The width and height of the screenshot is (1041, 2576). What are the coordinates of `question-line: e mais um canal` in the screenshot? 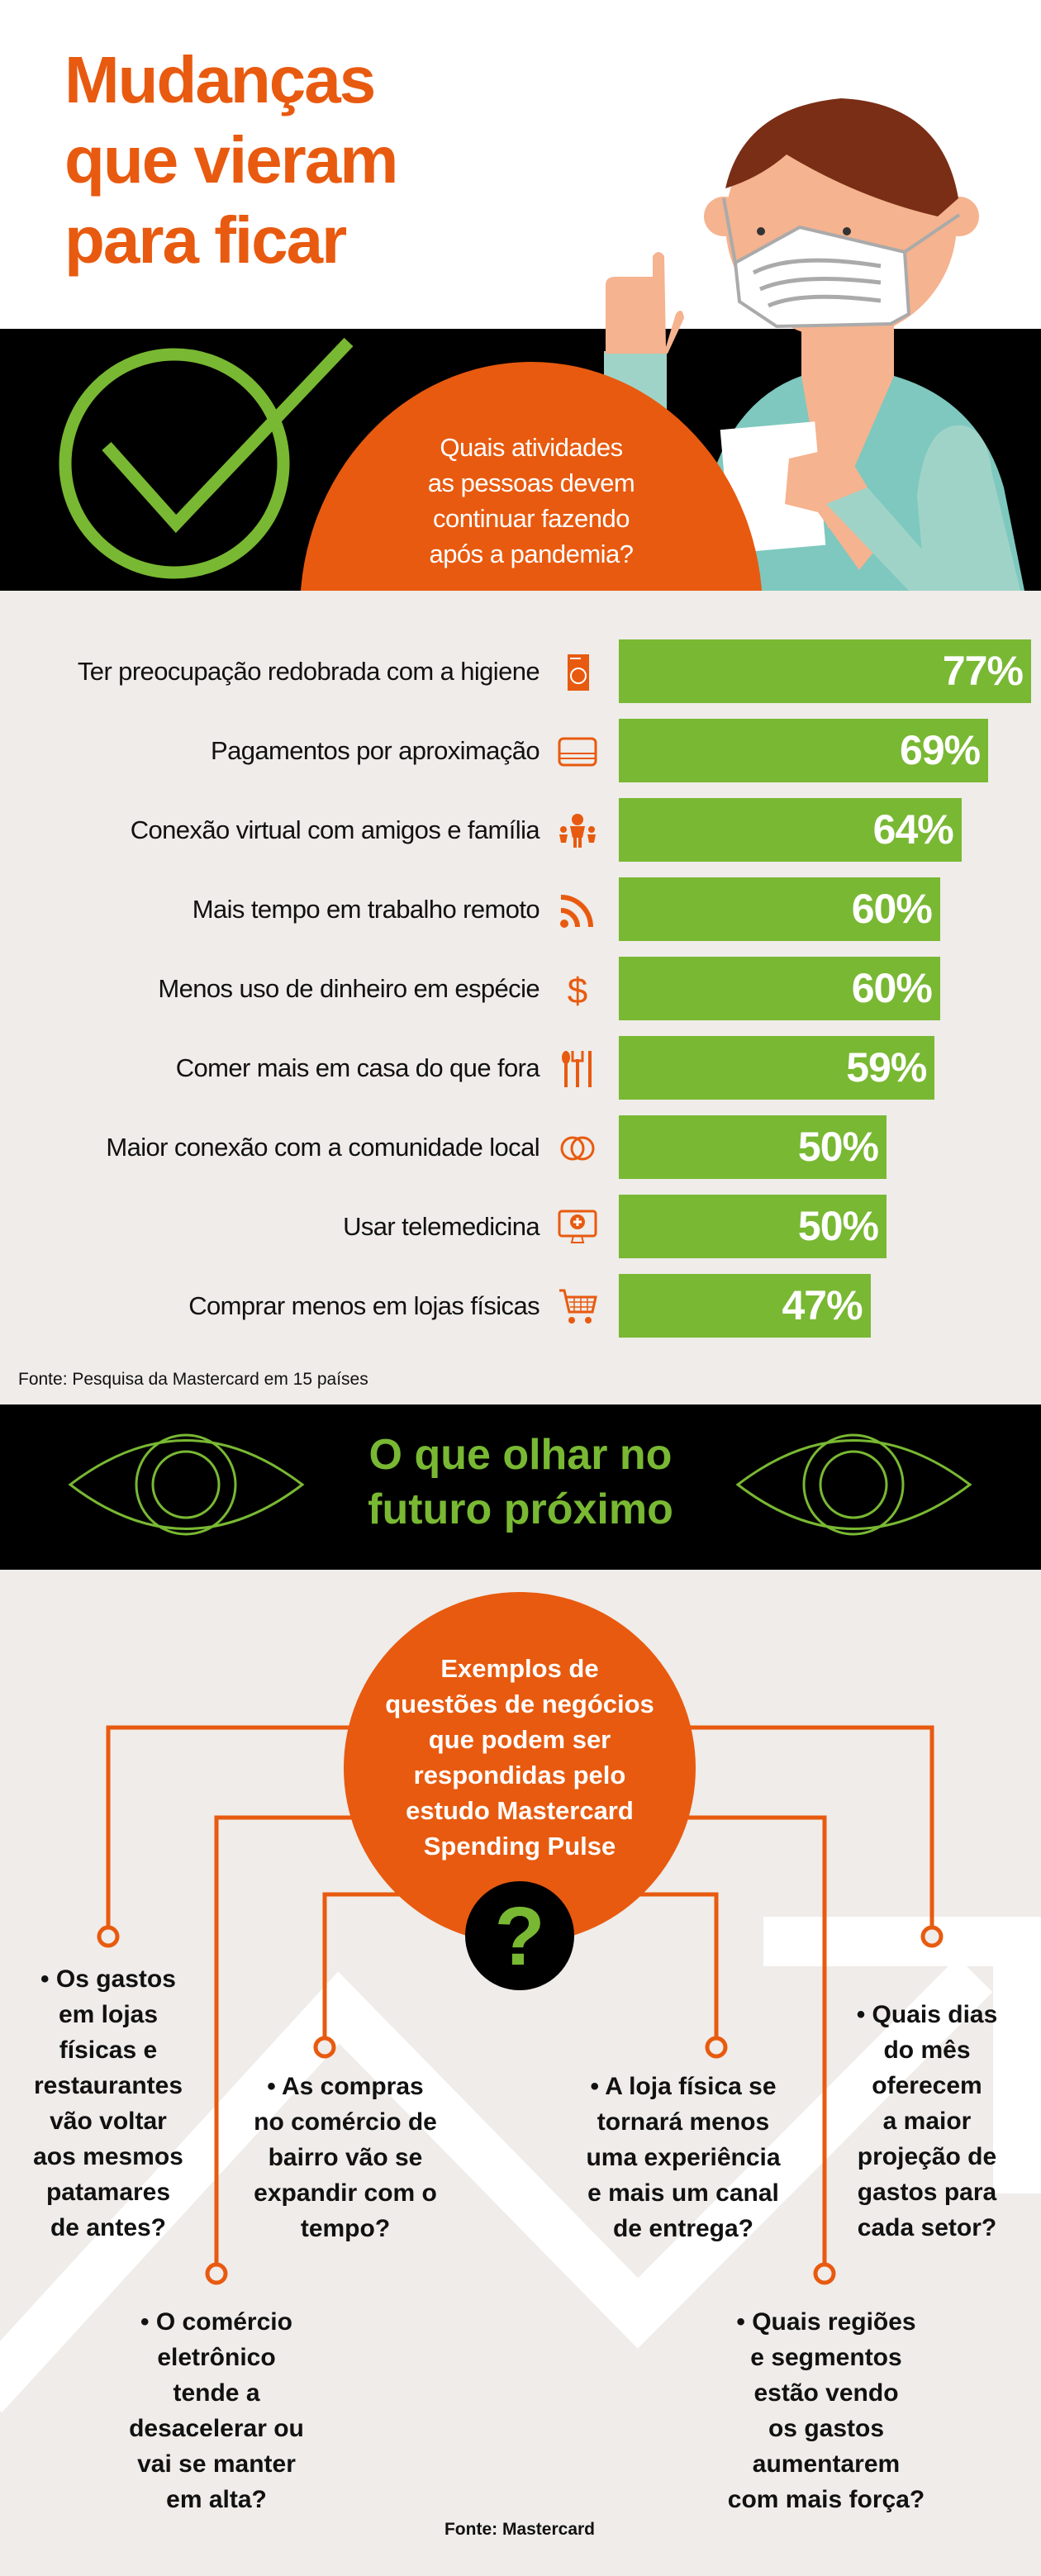 It's located at (683, 2193).